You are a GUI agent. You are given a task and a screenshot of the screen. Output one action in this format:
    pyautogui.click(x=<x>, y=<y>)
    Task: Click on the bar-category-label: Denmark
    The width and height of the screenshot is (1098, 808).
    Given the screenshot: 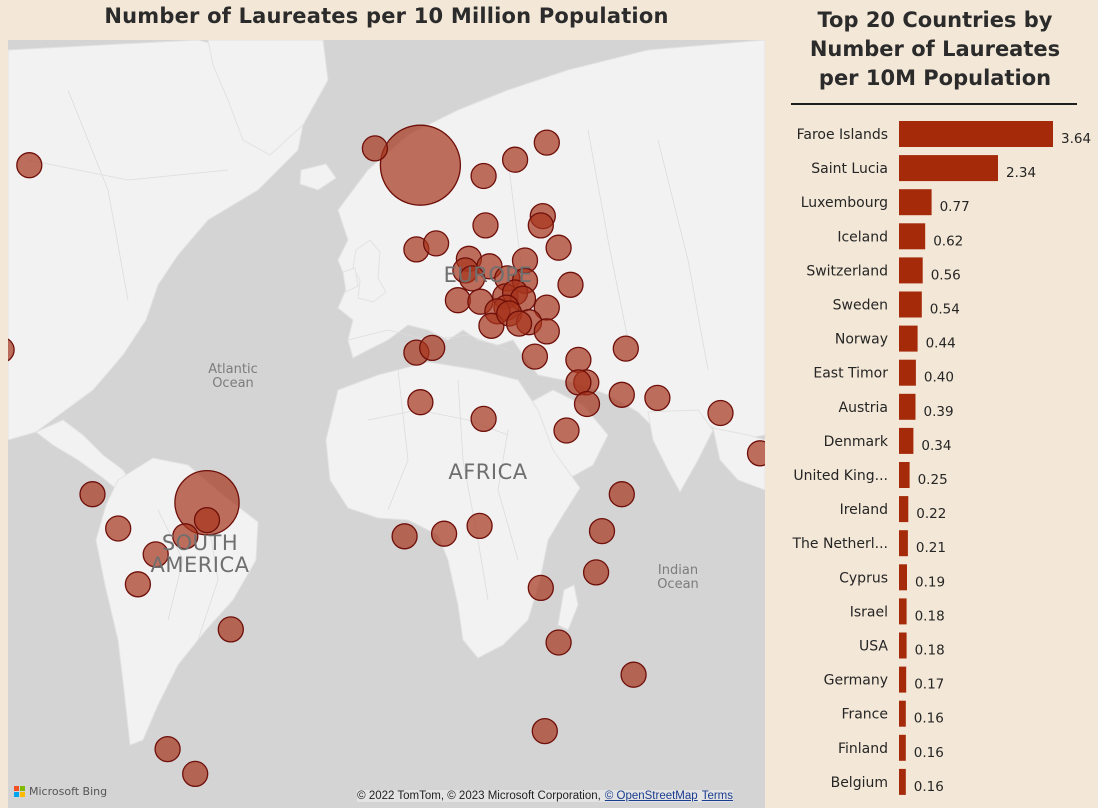 What is the action you would take?
    pyautogui.click(x=856, y=442)
    